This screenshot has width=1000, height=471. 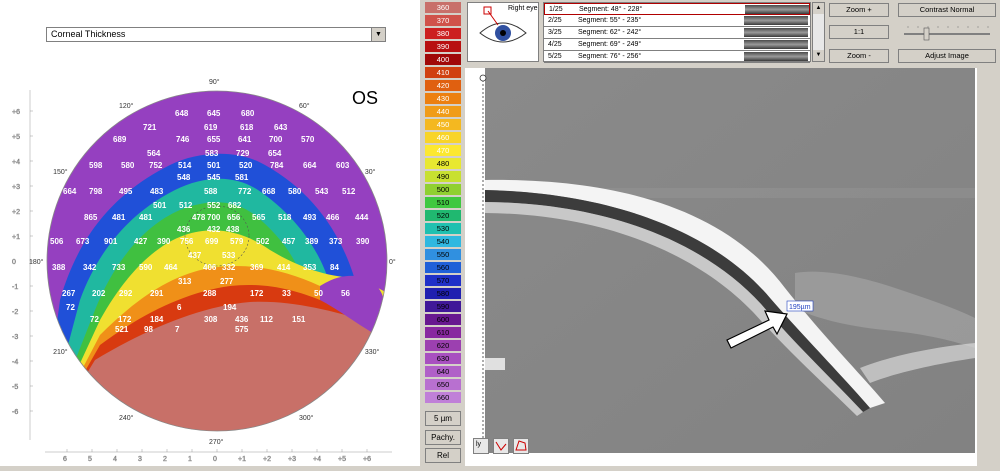 I want to click on thickness-value: 752, so click(x=156, y=165).